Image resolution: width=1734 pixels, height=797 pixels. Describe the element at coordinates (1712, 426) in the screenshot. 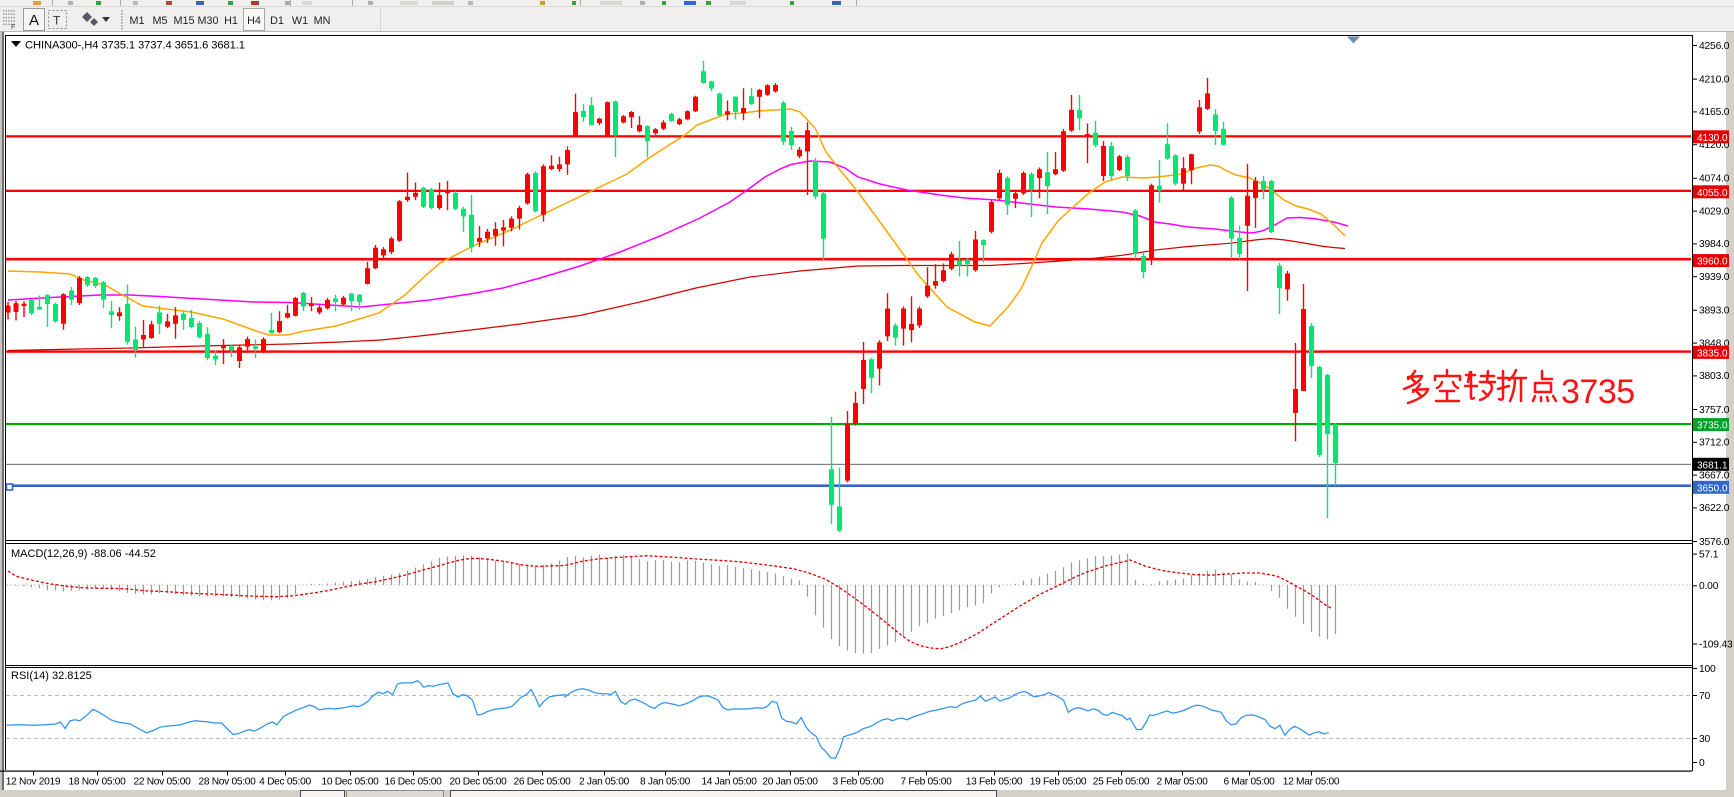

I see `svg-text: 3735.0` at that location.